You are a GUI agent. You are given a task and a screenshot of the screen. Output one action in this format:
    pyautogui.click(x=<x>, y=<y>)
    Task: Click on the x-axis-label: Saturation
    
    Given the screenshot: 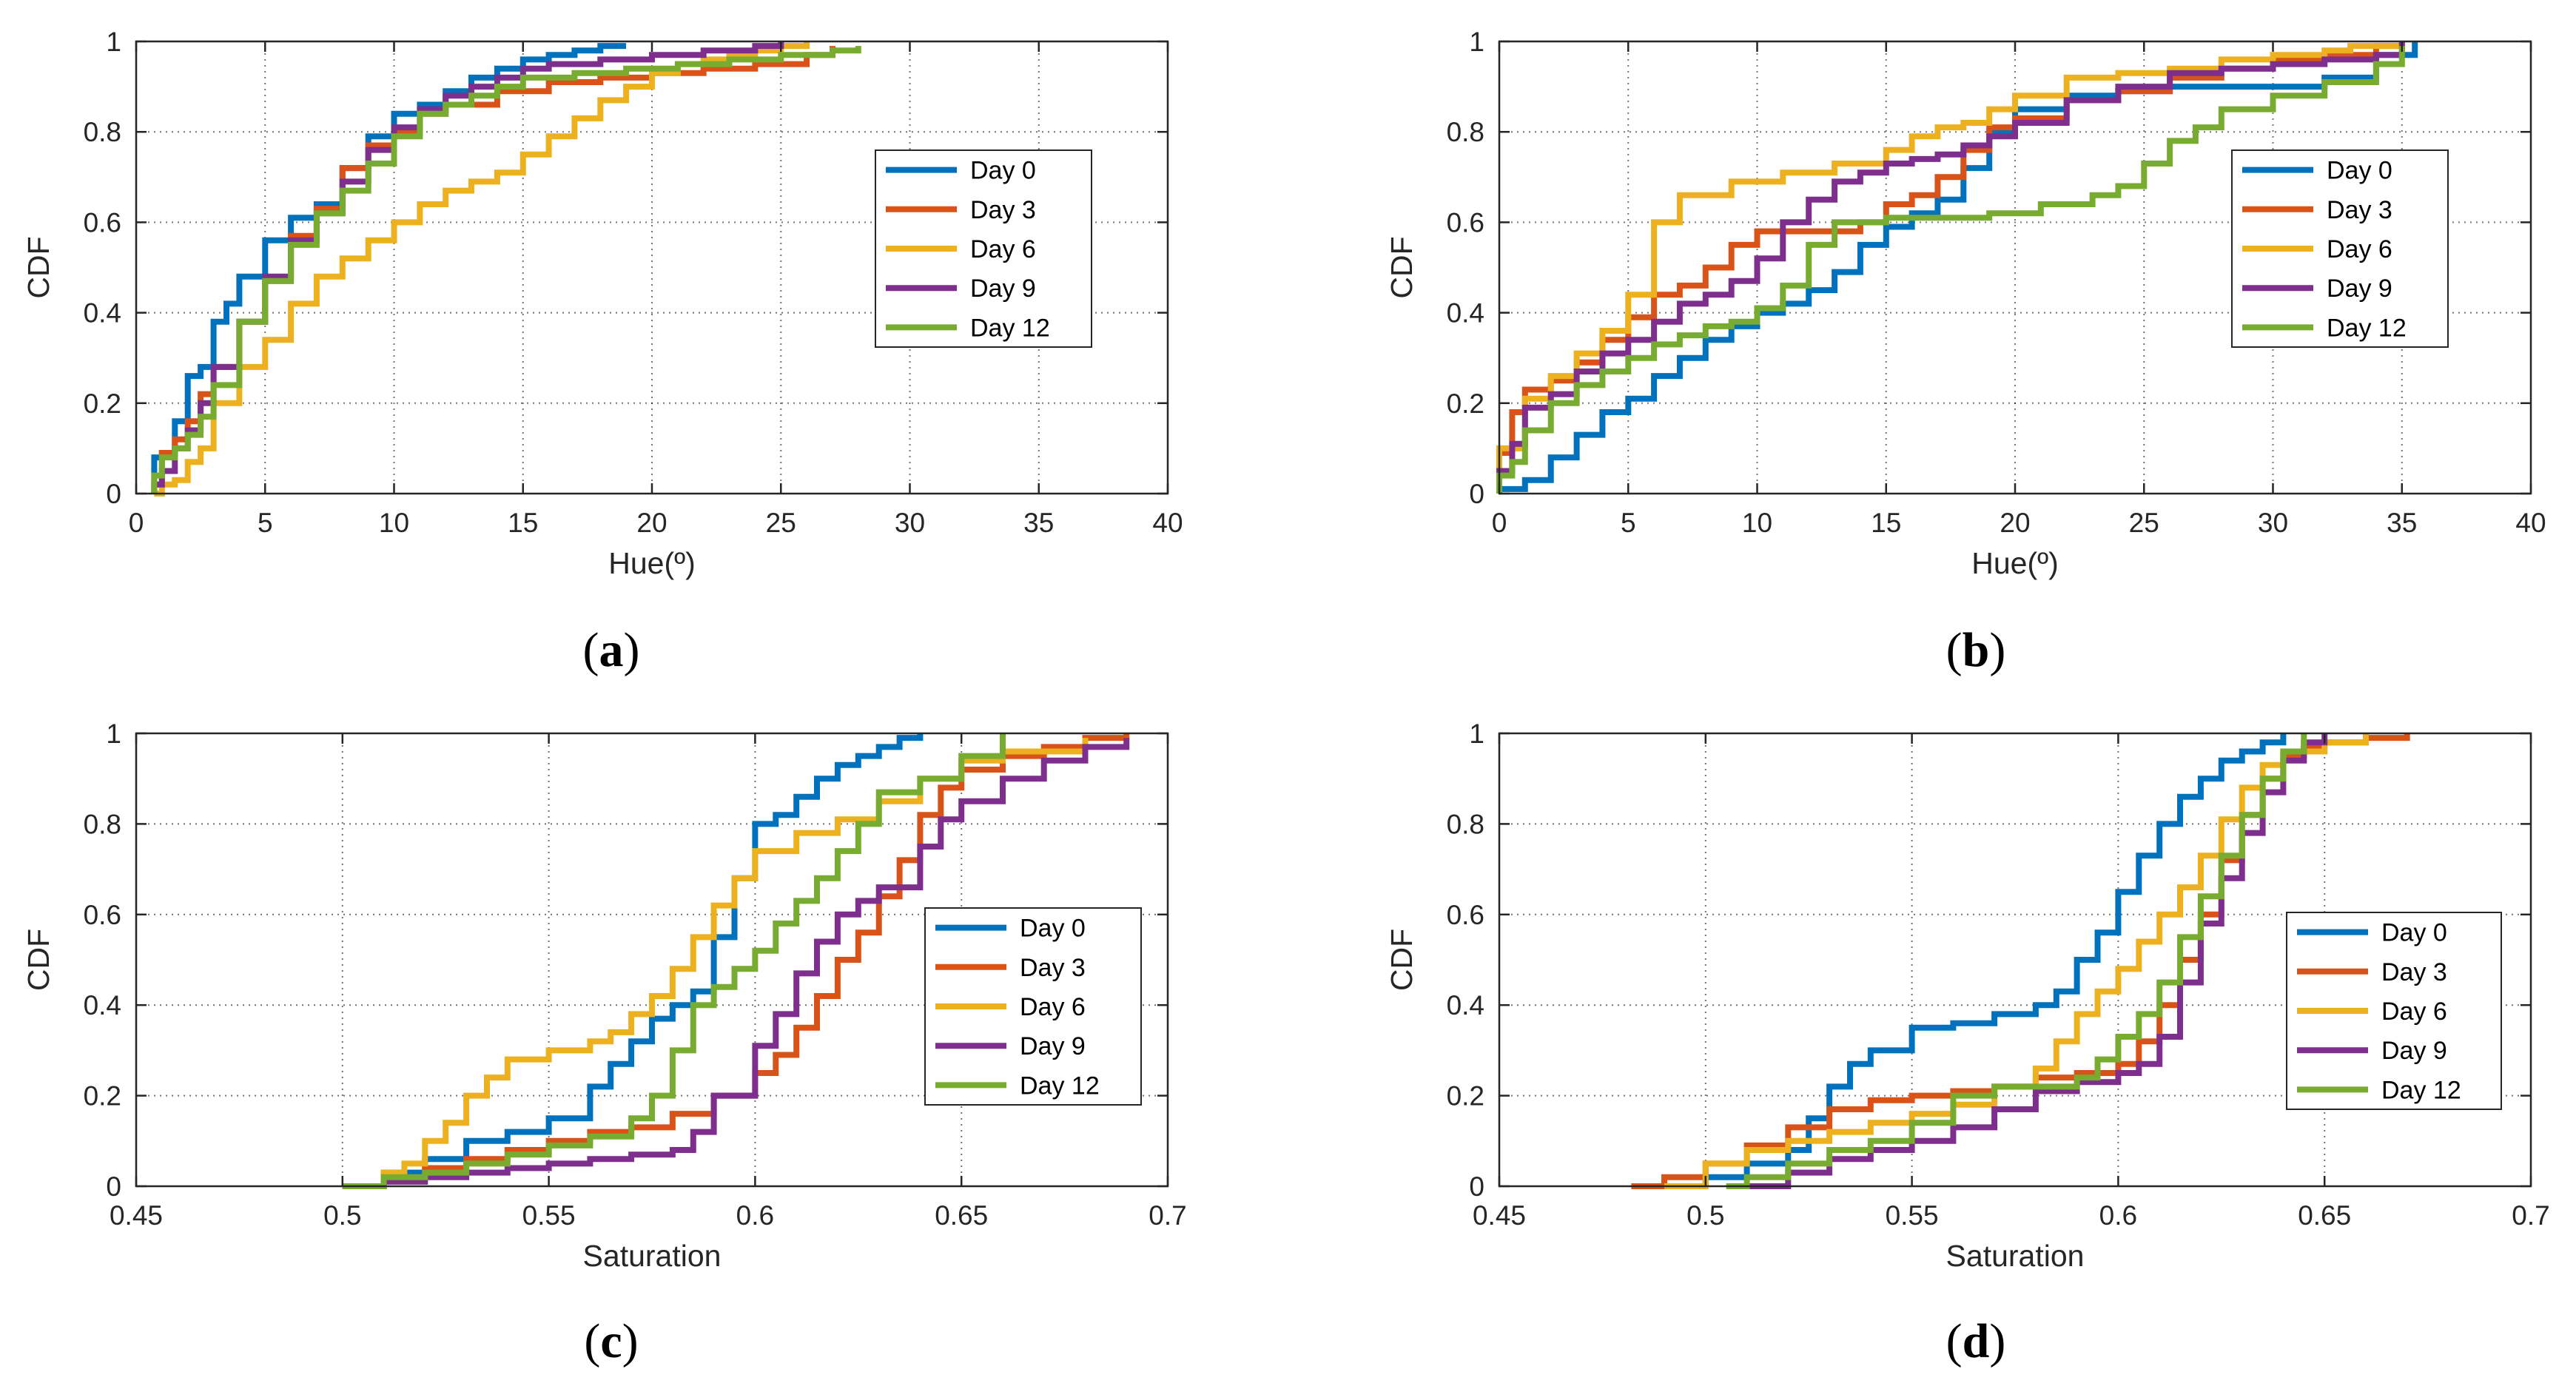 What is the action you would take?
    pyautogui.click(x=652, y=1256)
    